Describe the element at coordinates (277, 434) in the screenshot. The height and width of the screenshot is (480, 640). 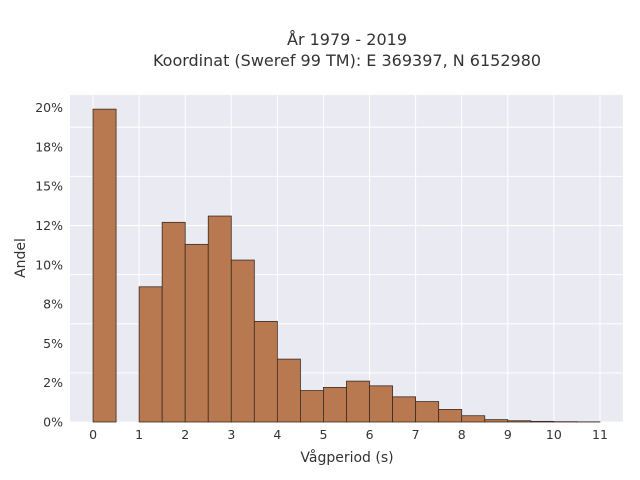
I see `x-tick-label: 4` at that location.